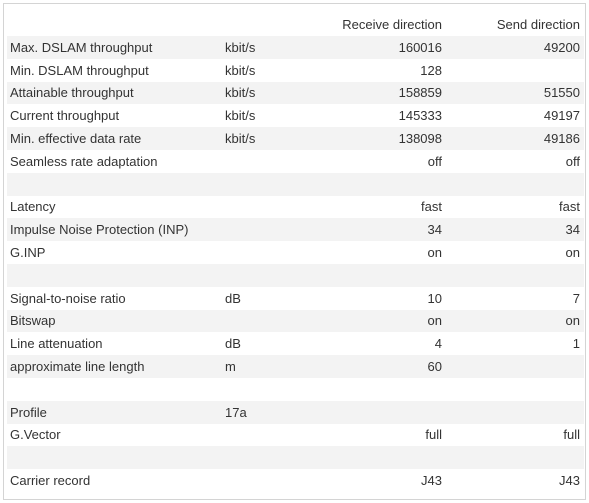 The image size is (589, 503). I want to click on row-receive-value: 34, so click(379, 230).